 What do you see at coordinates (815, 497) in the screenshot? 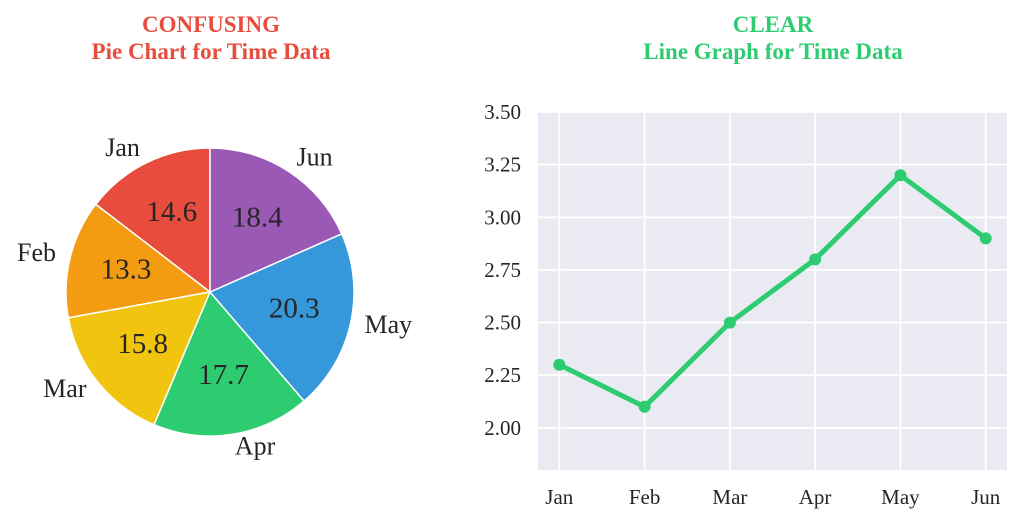
I see `x-tick-label-apr: Apr` at bounding box center [815, 497].